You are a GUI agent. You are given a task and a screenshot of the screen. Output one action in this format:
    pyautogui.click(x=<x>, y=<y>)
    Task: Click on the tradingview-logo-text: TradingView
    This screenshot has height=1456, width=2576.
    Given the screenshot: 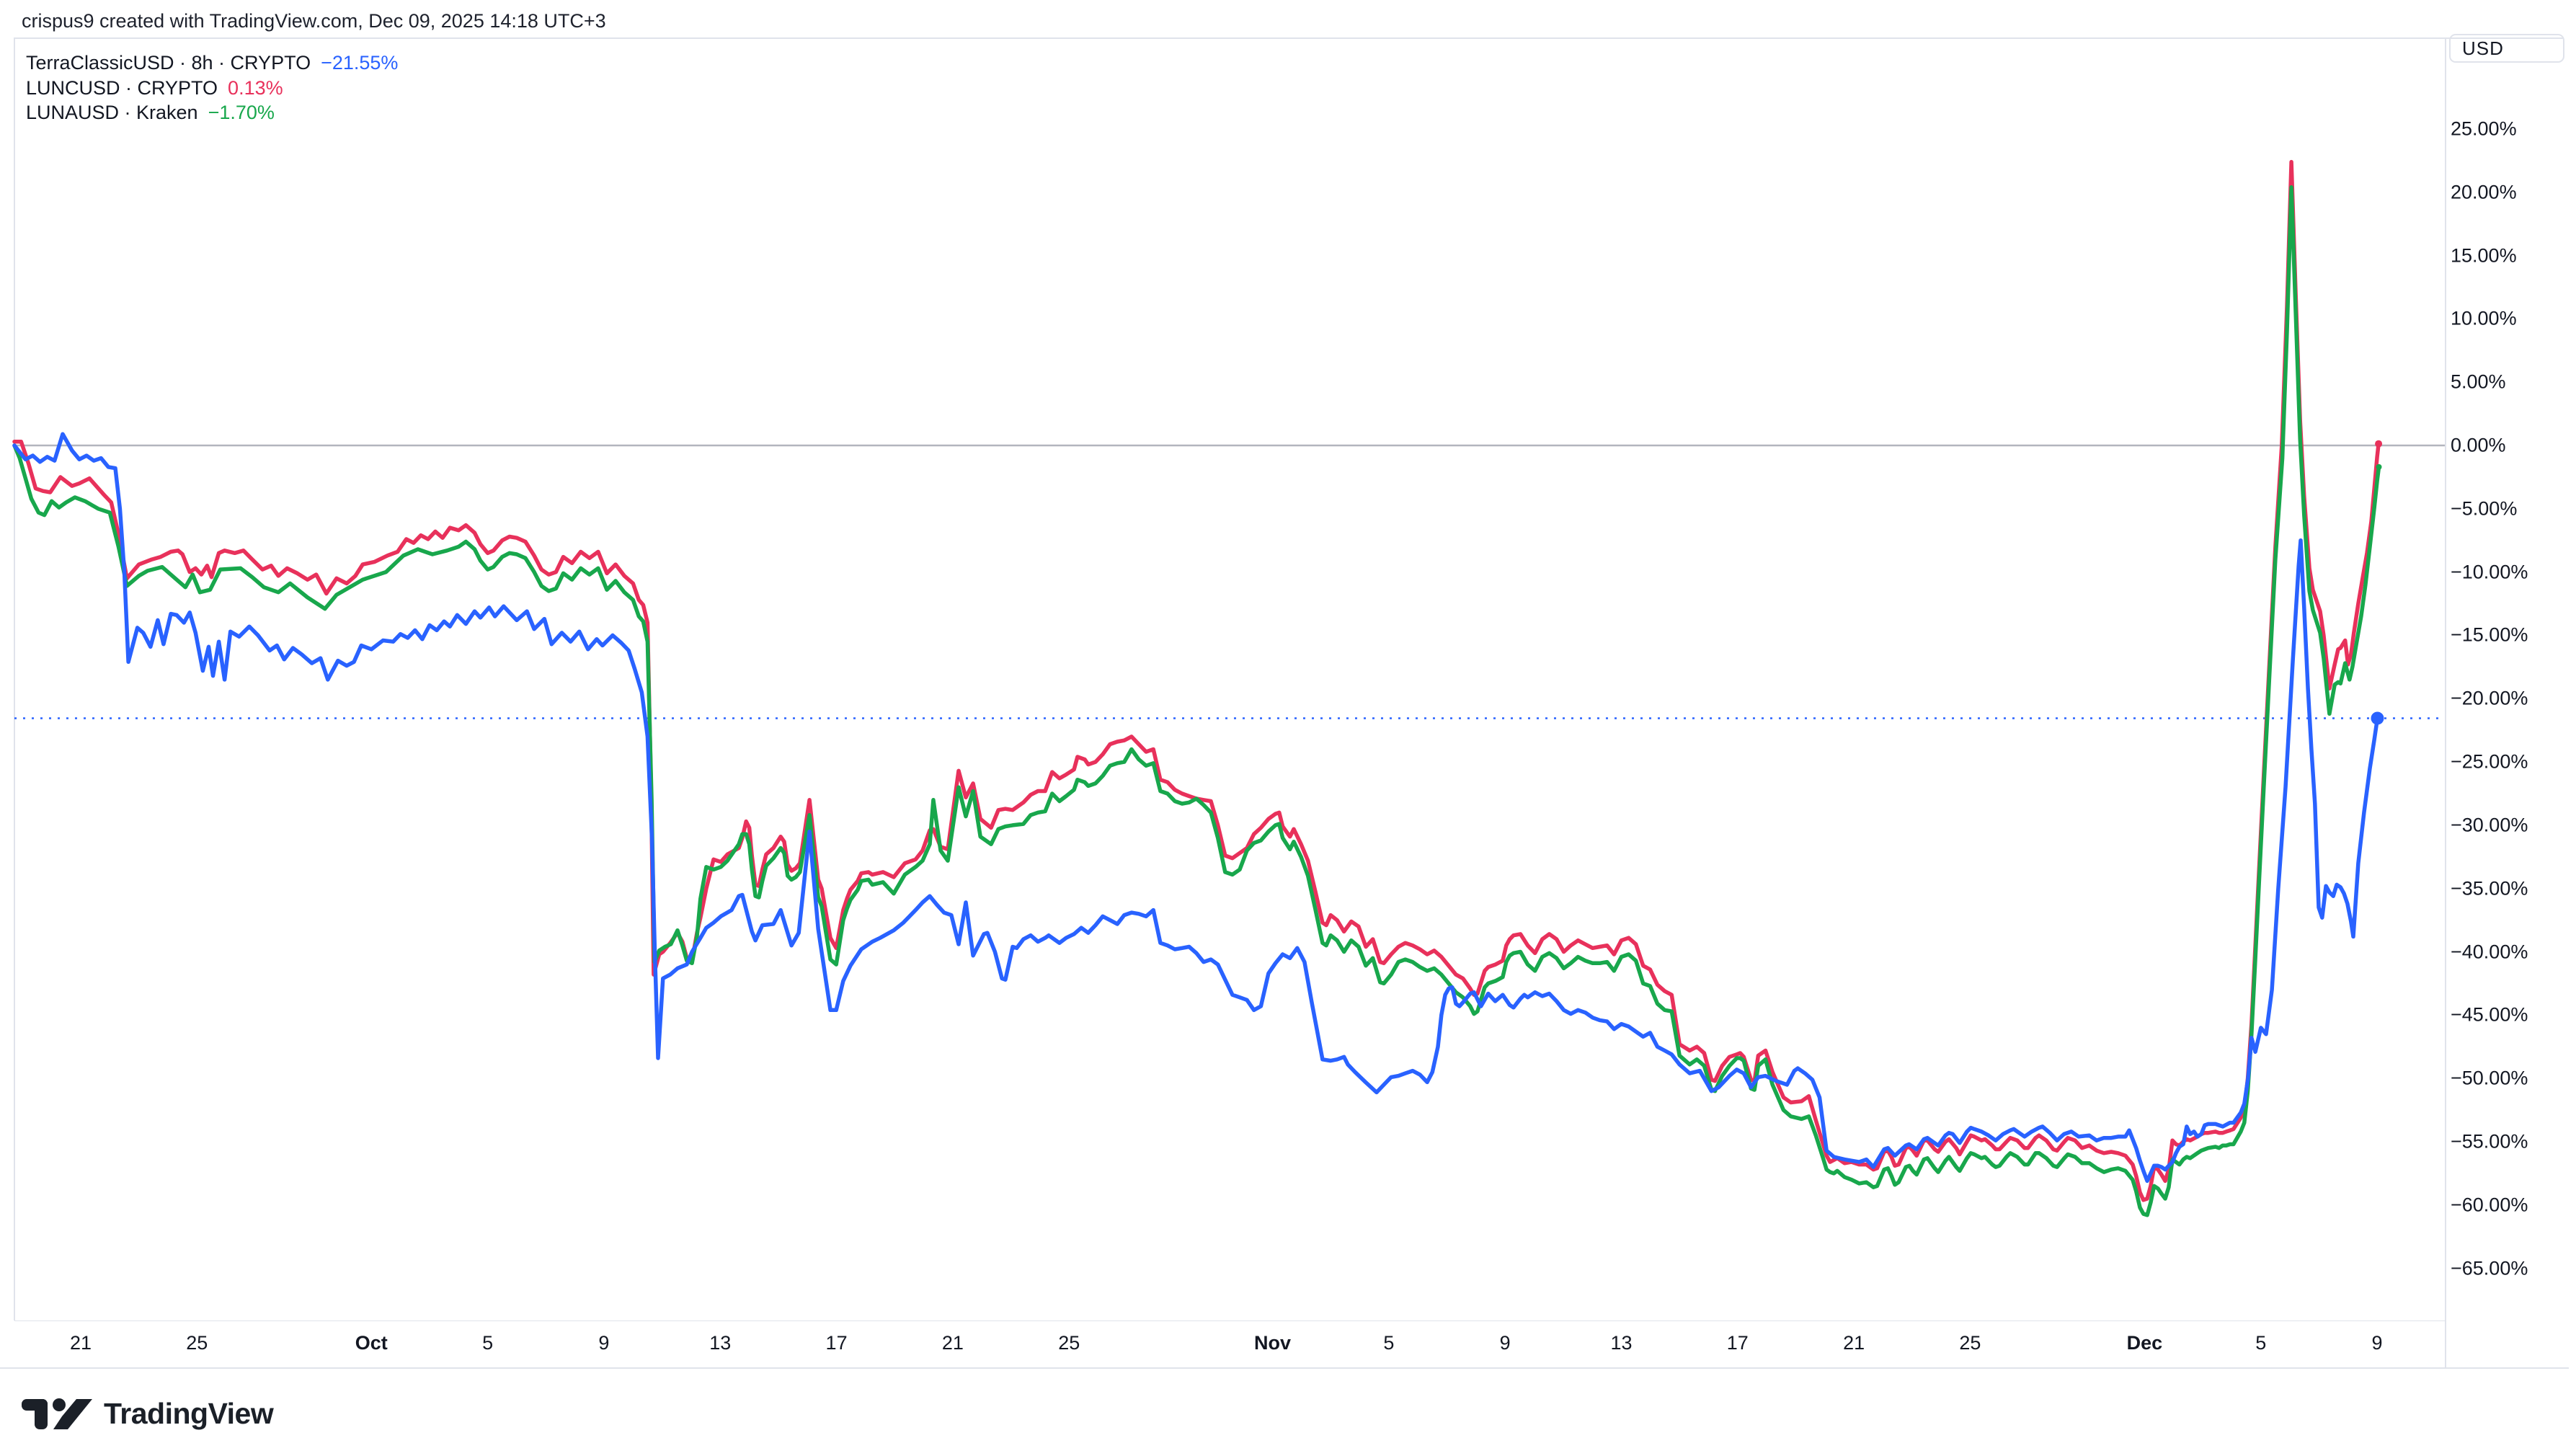 What is the action you would take?
    pyautogui.click(x=189, y=1413)
    